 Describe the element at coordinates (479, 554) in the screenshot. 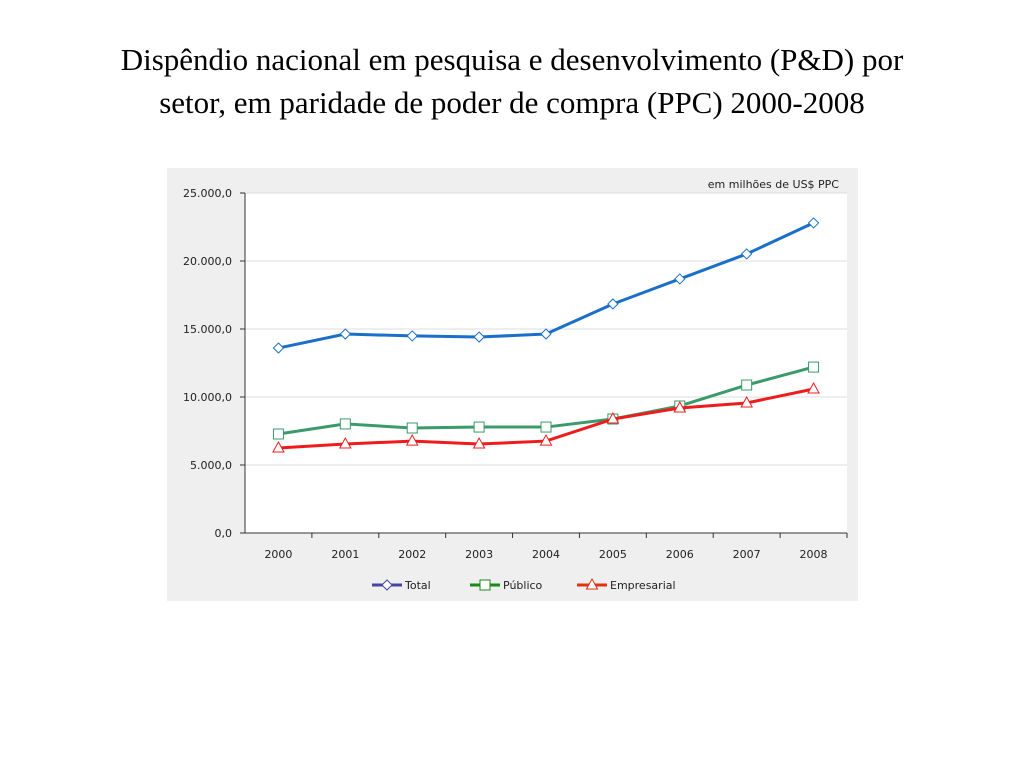

I see `x-tick-label: 2003` at that location.